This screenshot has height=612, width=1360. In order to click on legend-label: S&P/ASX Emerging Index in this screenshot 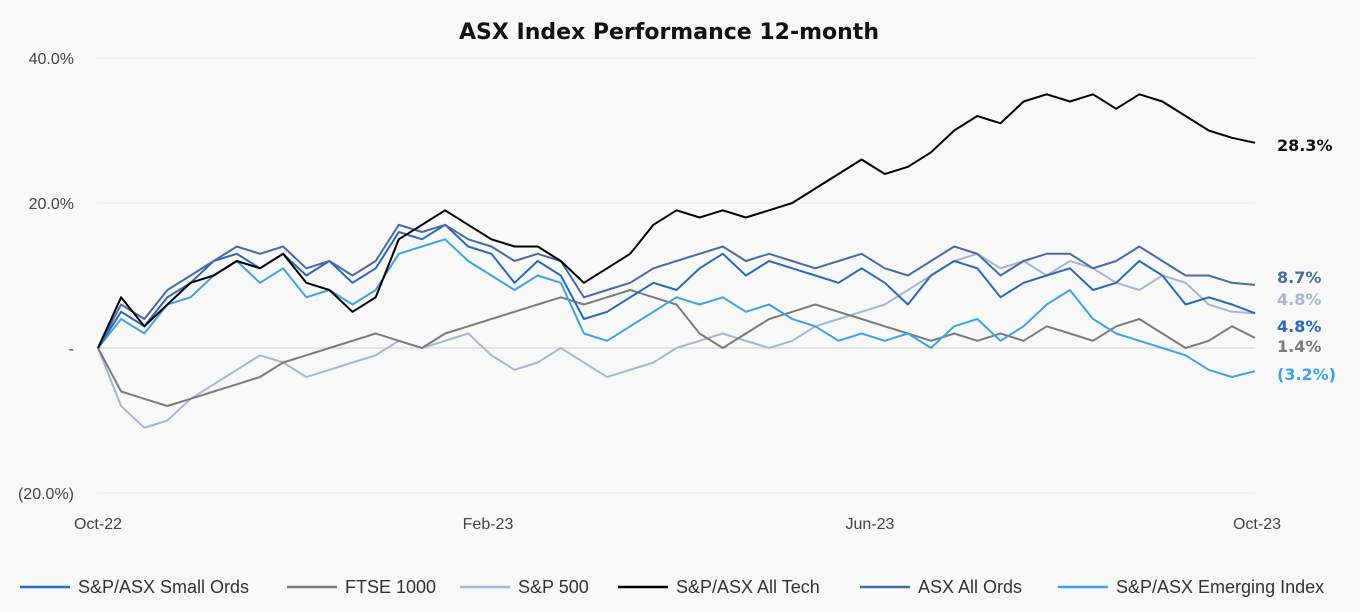, I will do `click(1220, 587)`.